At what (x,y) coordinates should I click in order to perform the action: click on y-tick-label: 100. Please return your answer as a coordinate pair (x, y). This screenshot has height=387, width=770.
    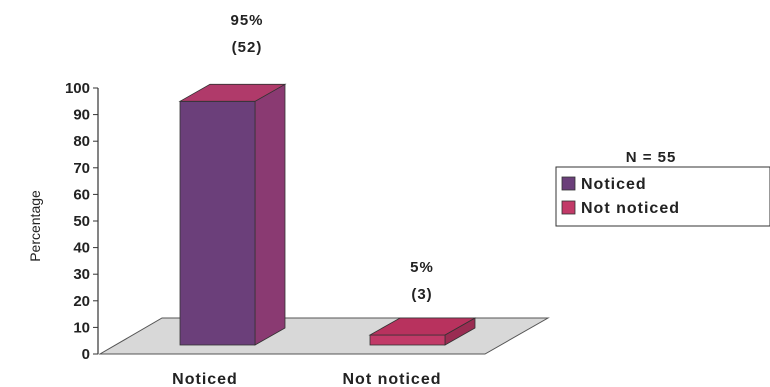
    Looking at the image, I should click on (77, 88).